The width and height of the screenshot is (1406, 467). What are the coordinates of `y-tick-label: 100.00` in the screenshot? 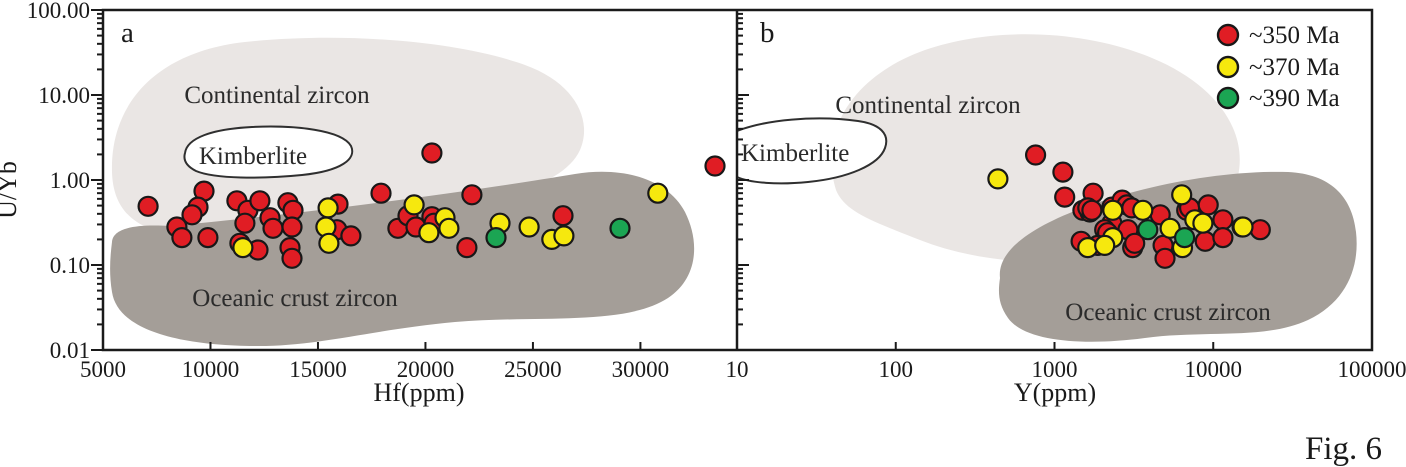 It's located at (58, 11).